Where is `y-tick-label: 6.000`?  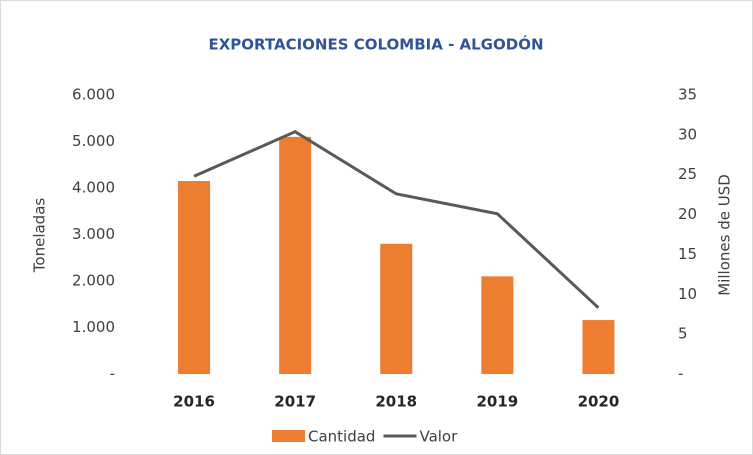
y-tick-label: 6.000 is located at coordinates (93, 95).